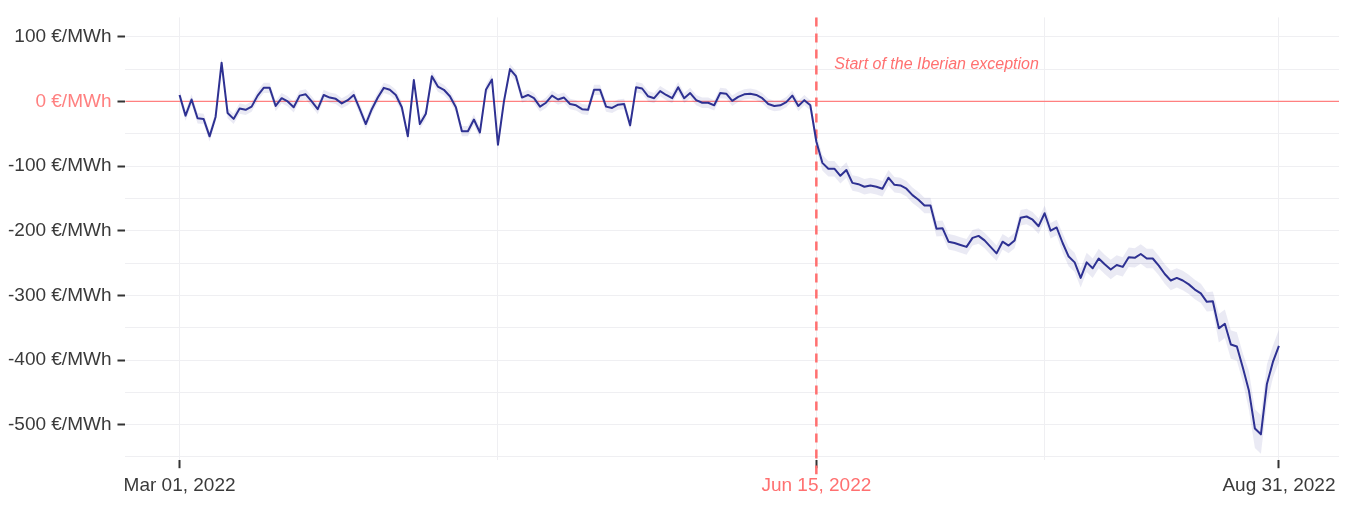 This screenshot has width=1359, height=507. I want to click on y-tick-label: -500 €/MWh, so click(60, 423).